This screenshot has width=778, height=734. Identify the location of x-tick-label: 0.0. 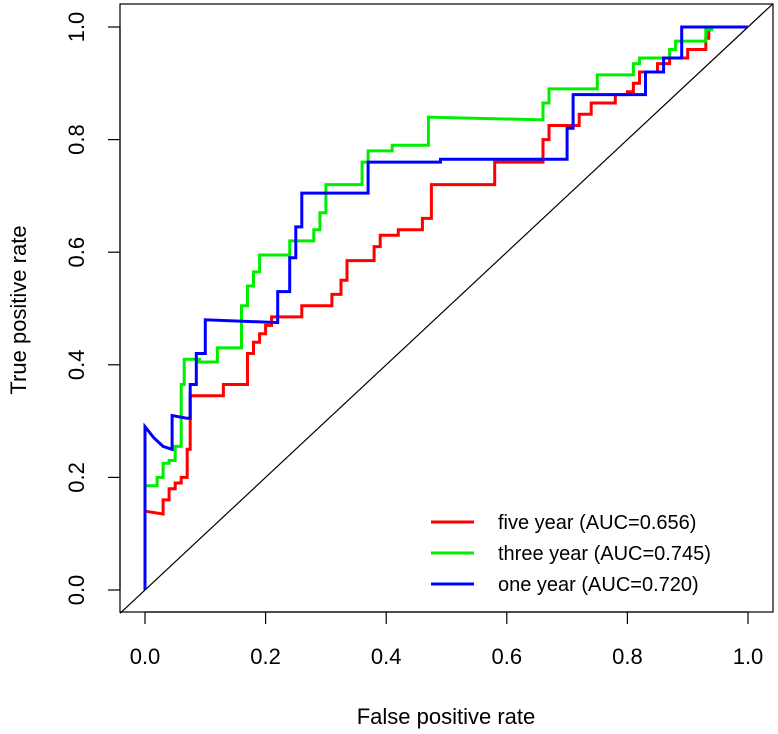
(145, 656).